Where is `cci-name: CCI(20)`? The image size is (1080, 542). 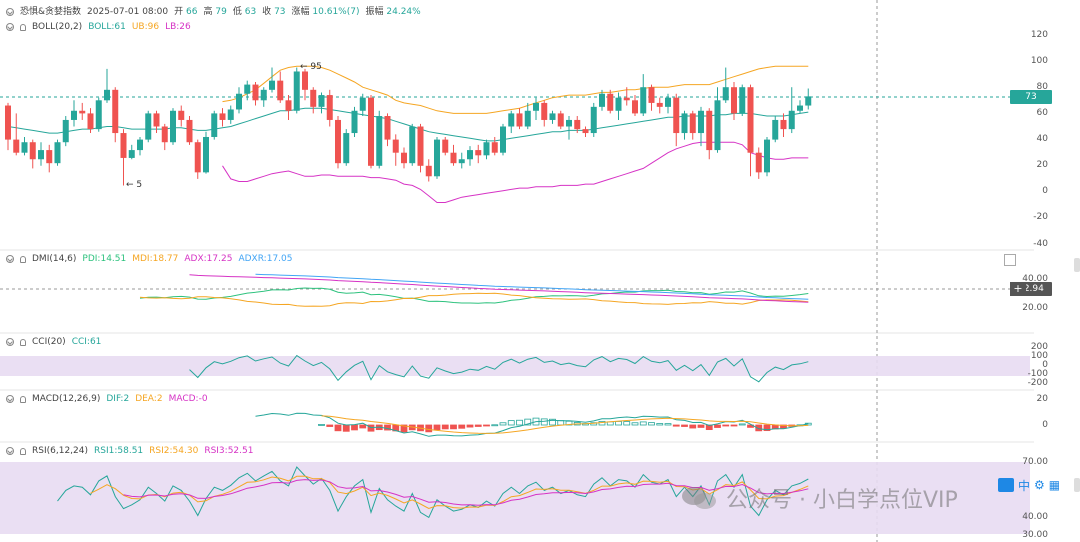 cci-name: CCI(20) is located at coordinates (49, 342).